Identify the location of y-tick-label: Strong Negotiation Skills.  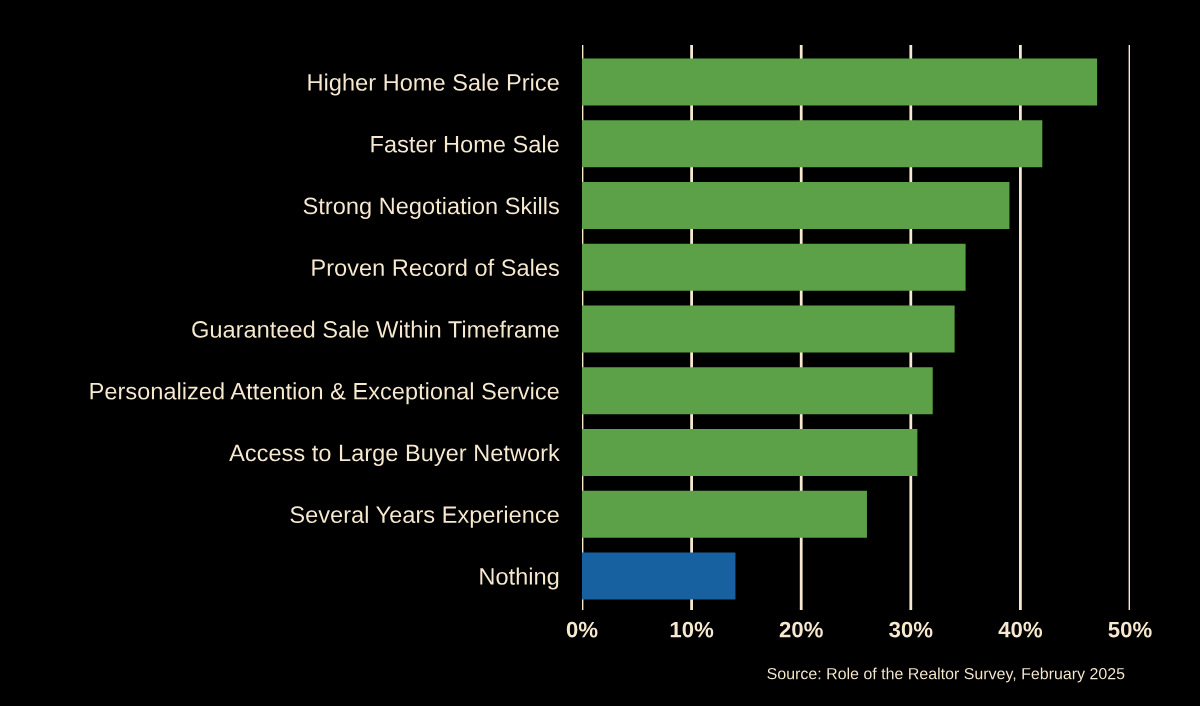
(431, 207).